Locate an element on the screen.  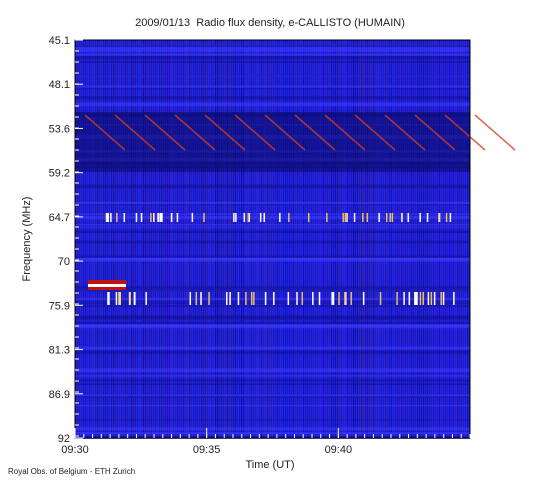
y-tick-label: 70 is located at coordinates (64, 262).